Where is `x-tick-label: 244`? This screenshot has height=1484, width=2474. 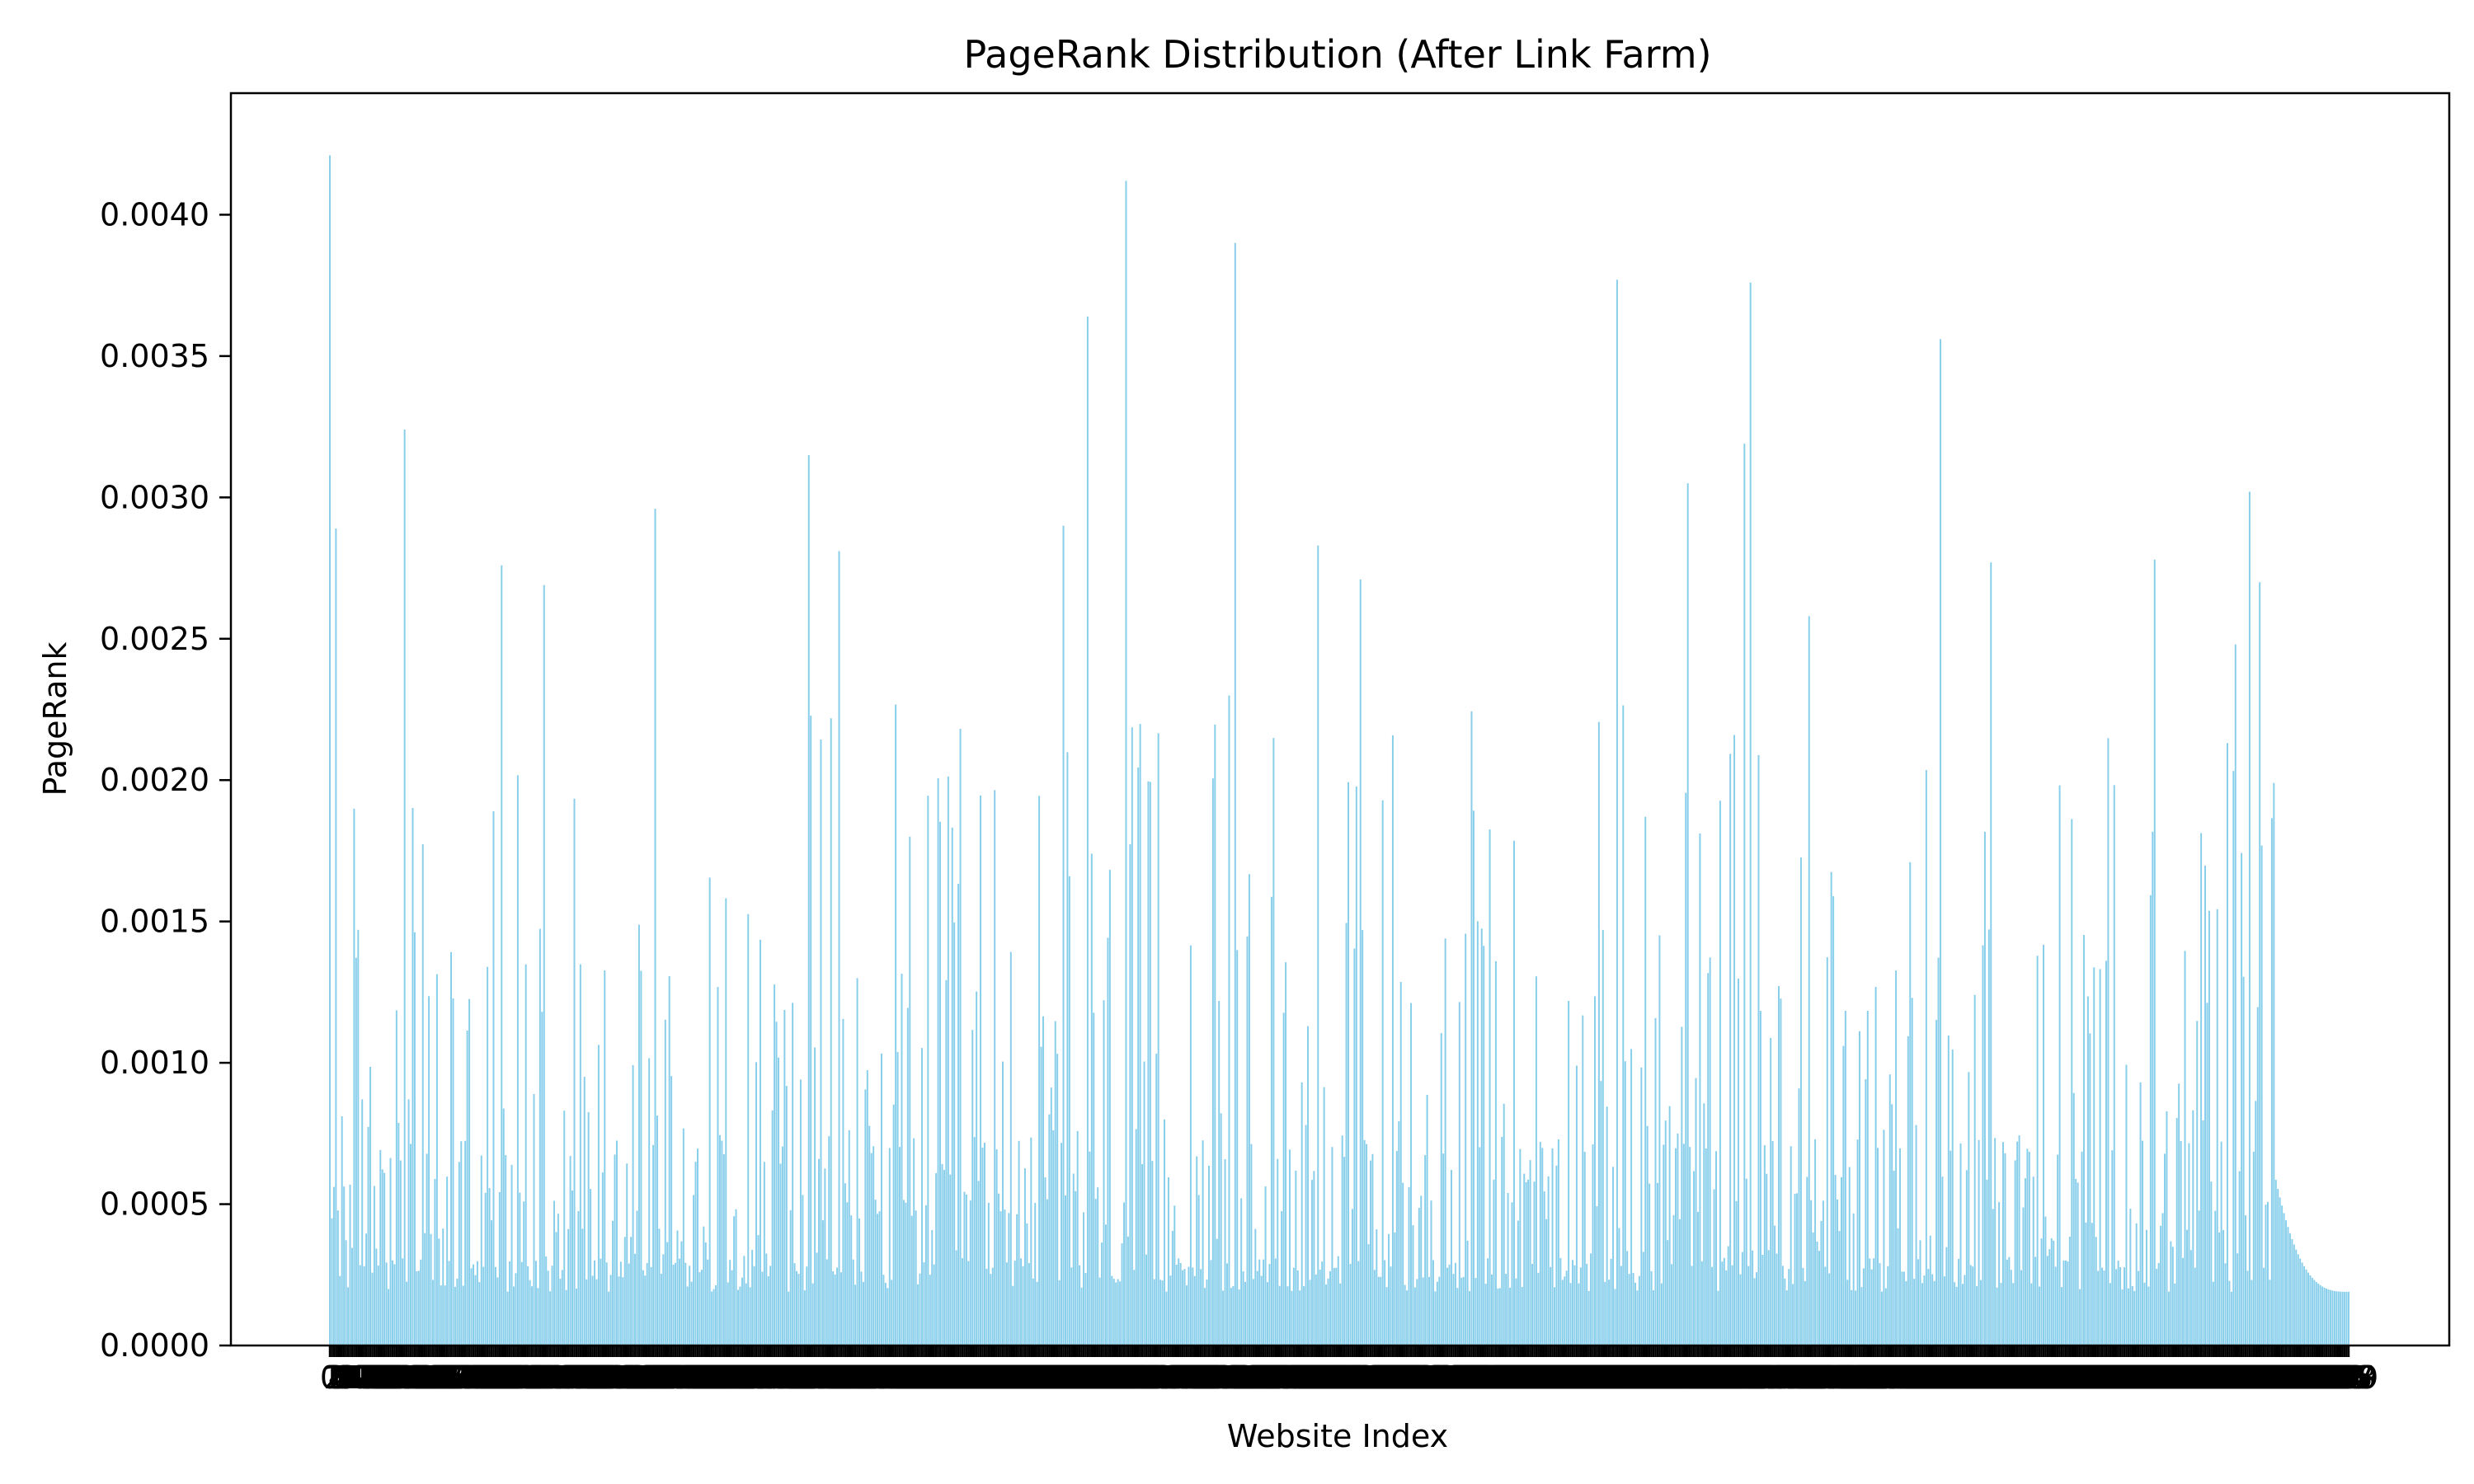
x-tick-label: 244 is located at coordinates (823, 1378).